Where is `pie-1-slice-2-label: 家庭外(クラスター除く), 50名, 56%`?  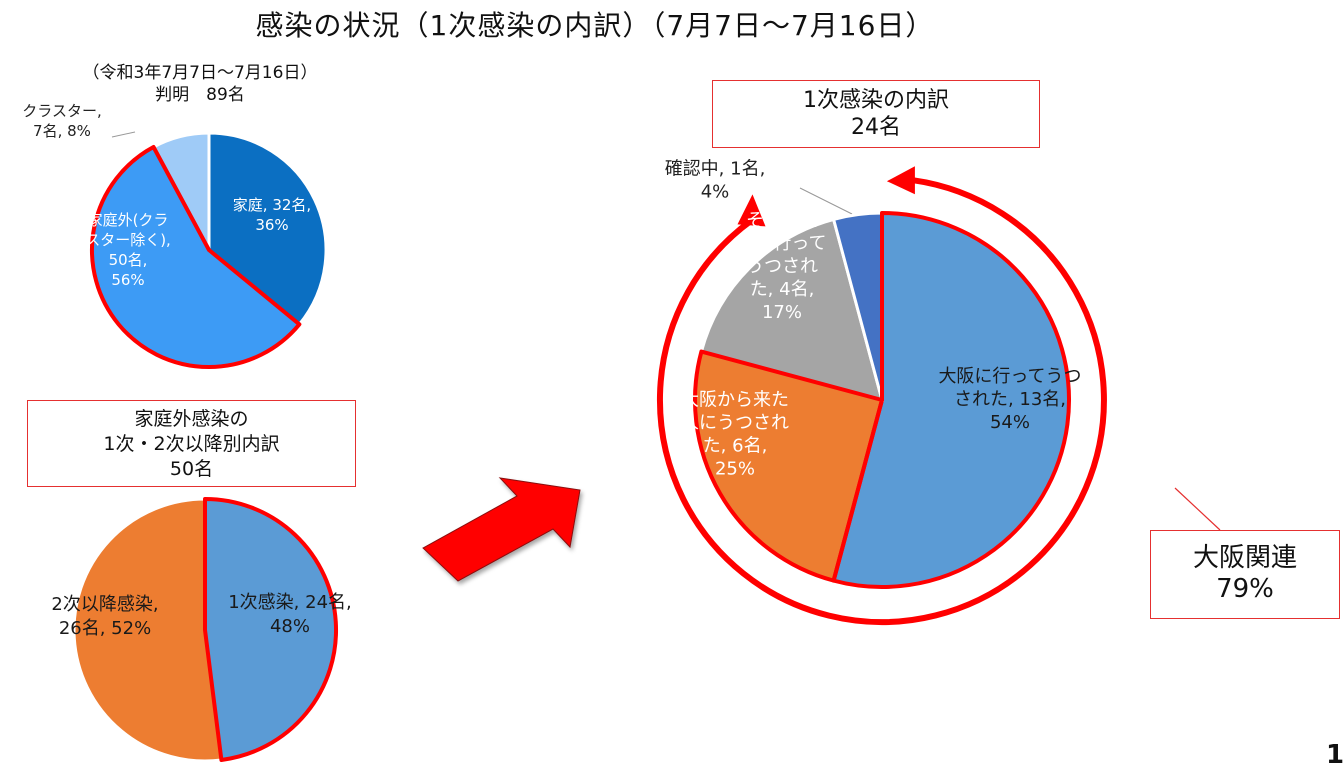 pie-1-slice-2-label: 家庭外(クラスター除く), 50名, 56% is located at coordinates (128, 250).